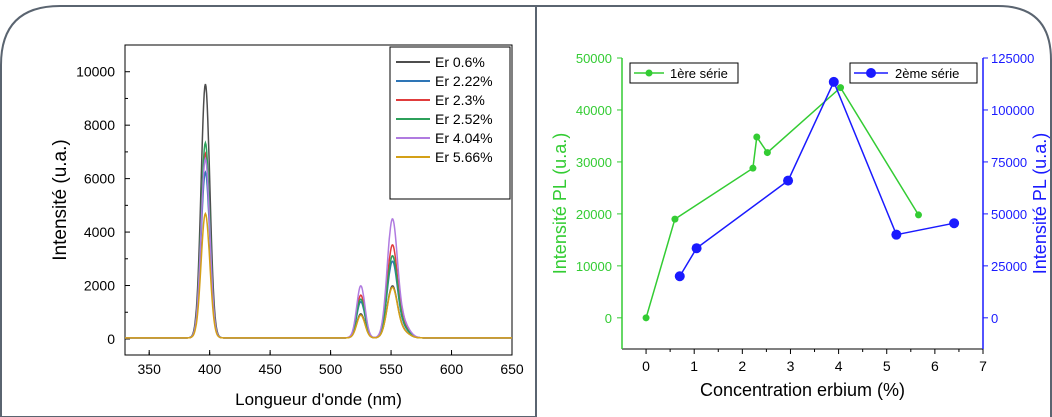  Describe the element at coordinates (594, 162) in the screenshot. I see `y-left-tick-label: 30000` at that location.